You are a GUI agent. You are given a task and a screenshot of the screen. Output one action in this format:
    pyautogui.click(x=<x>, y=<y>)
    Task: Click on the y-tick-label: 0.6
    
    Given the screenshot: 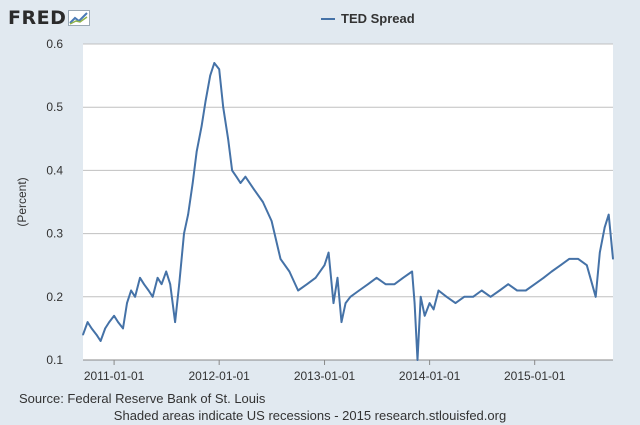 What is the action you would take?
    pyautogui.click(x=54, y=44)
    